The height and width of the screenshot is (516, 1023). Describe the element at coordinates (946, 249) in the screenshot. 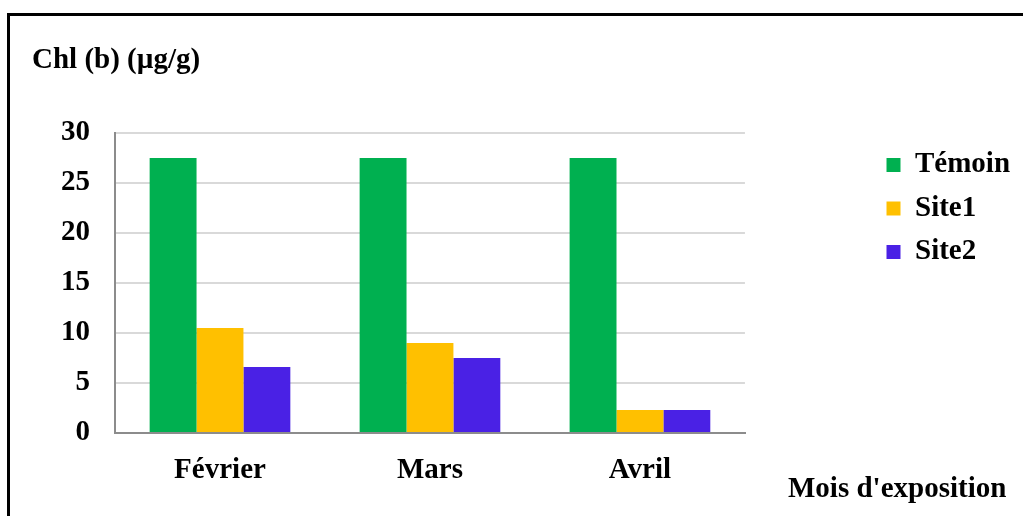

I see `legend-label: Site2` at that location.